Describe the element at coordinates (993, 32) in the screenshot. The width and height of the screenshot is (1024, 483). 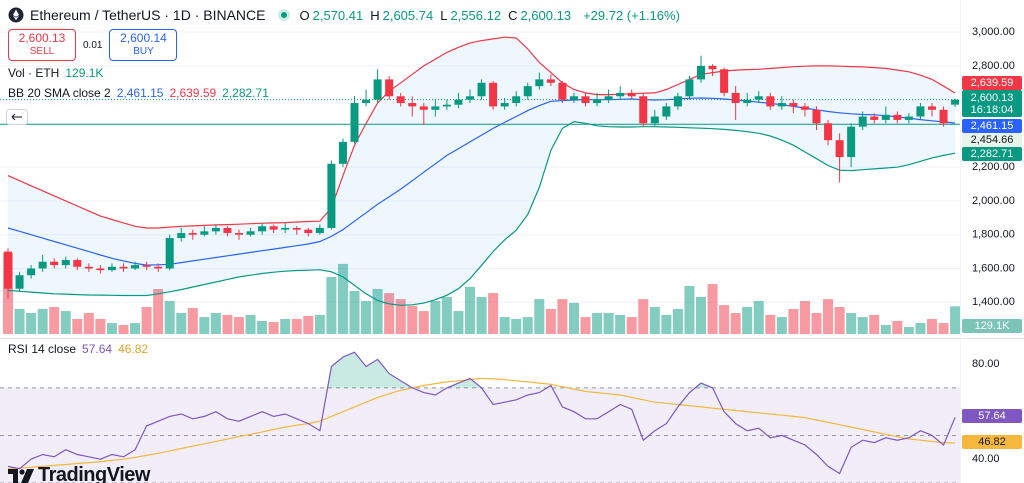
I see `y-tick-label: 3,000.00` at that location.